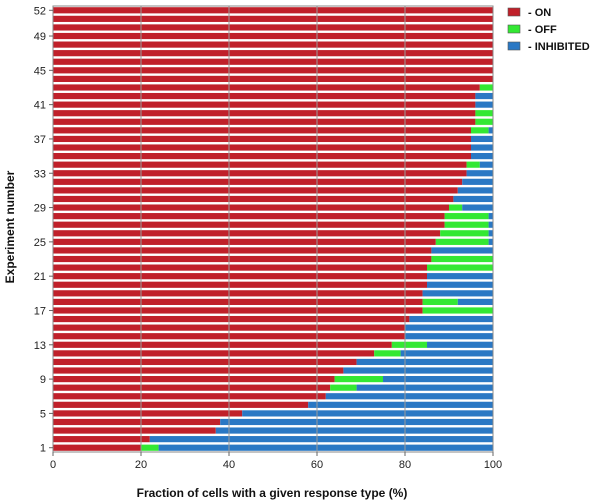 Image resolution: width=595 pixels, height=502 pixels. What do you see at coordinates (40, 106) in the screenshot?
I see `y-tick-label: 41` at bounding box center [40, 106].